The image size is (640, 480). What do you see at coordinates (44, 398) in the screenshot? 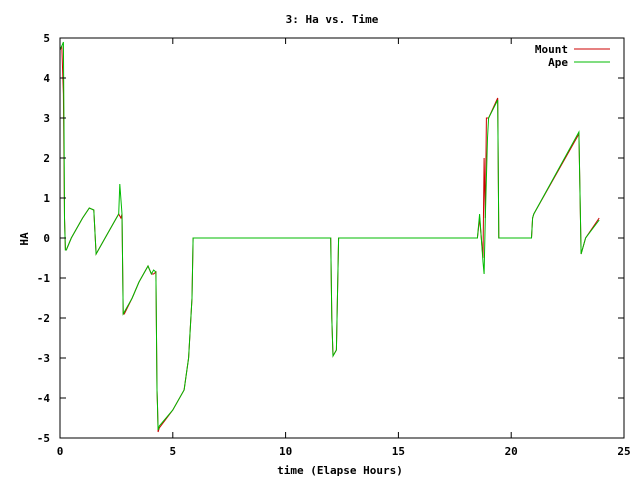
I see `y-tick-label: -4` at bounding box center [44, 398].